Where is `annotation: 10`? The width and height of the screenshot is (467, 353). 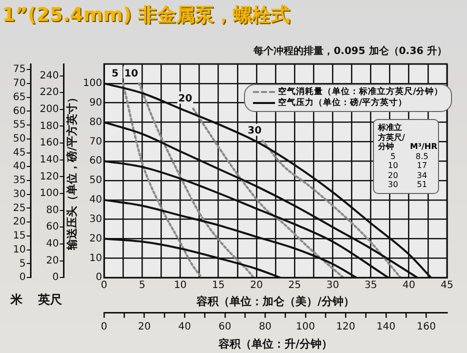
annotation: 10 is located at coordinates (393, 165).